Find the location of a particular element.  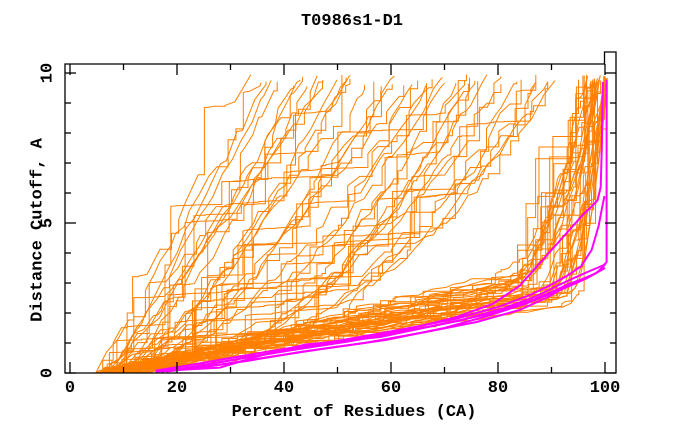

x-axis-label: Percent of Residues (CA) is located at coordinates (354, 412).